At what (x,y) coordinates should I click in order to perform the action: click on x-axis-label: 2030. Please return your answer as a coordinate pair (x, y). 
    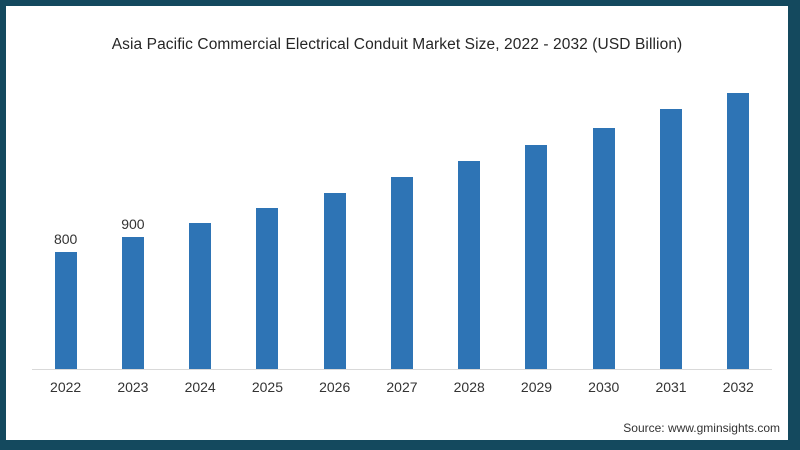
    Looking at the image, I should click on (604, 387).